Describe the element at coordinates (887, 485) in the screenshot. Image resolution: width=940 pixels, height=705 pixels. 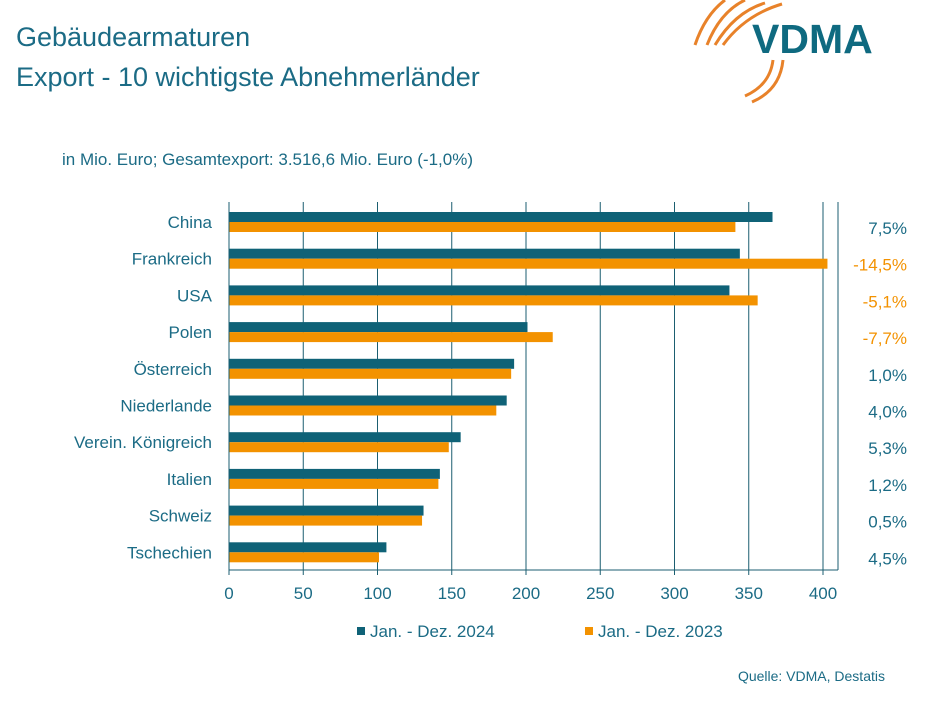
I see `change-label: 1,2%` at that location.